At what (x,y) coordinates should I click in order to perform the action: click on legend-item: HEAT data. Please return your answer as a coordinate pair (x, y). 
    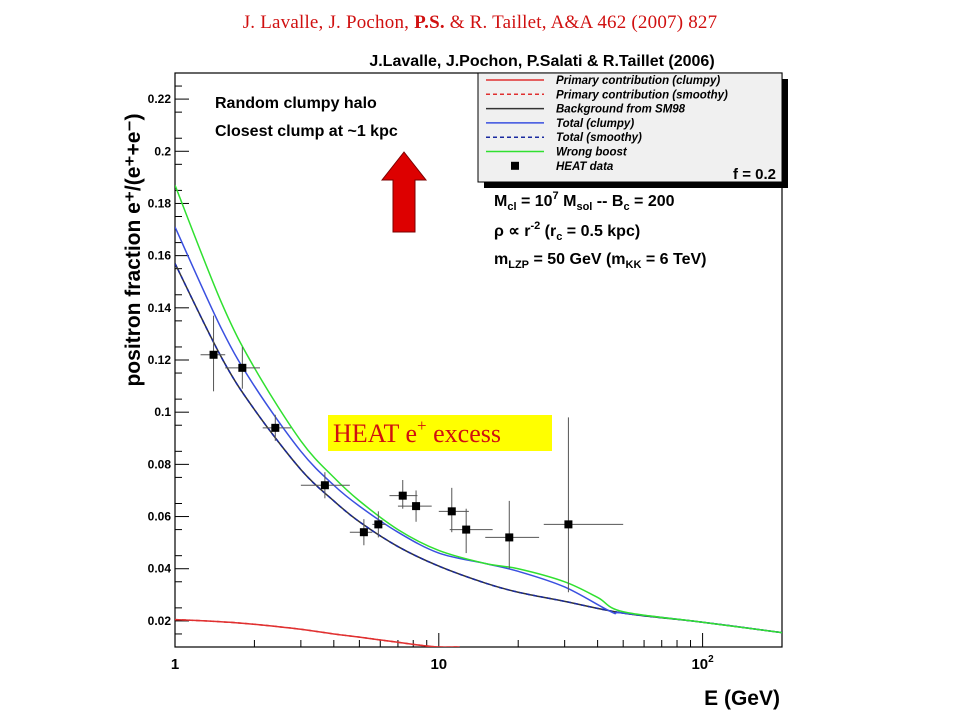
    Looking at the image, I should click on (562, 167).